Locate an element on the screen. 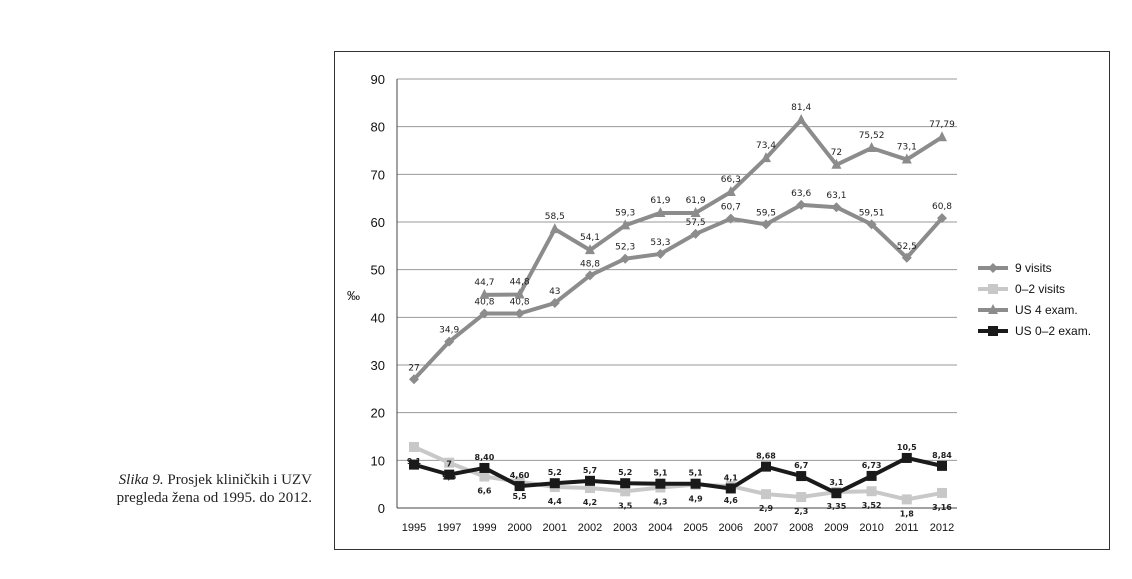 Image resolution: width=1132 pixels, height=579 pixels. y-axis-label: ‰ is located at coordinates (353, 295).